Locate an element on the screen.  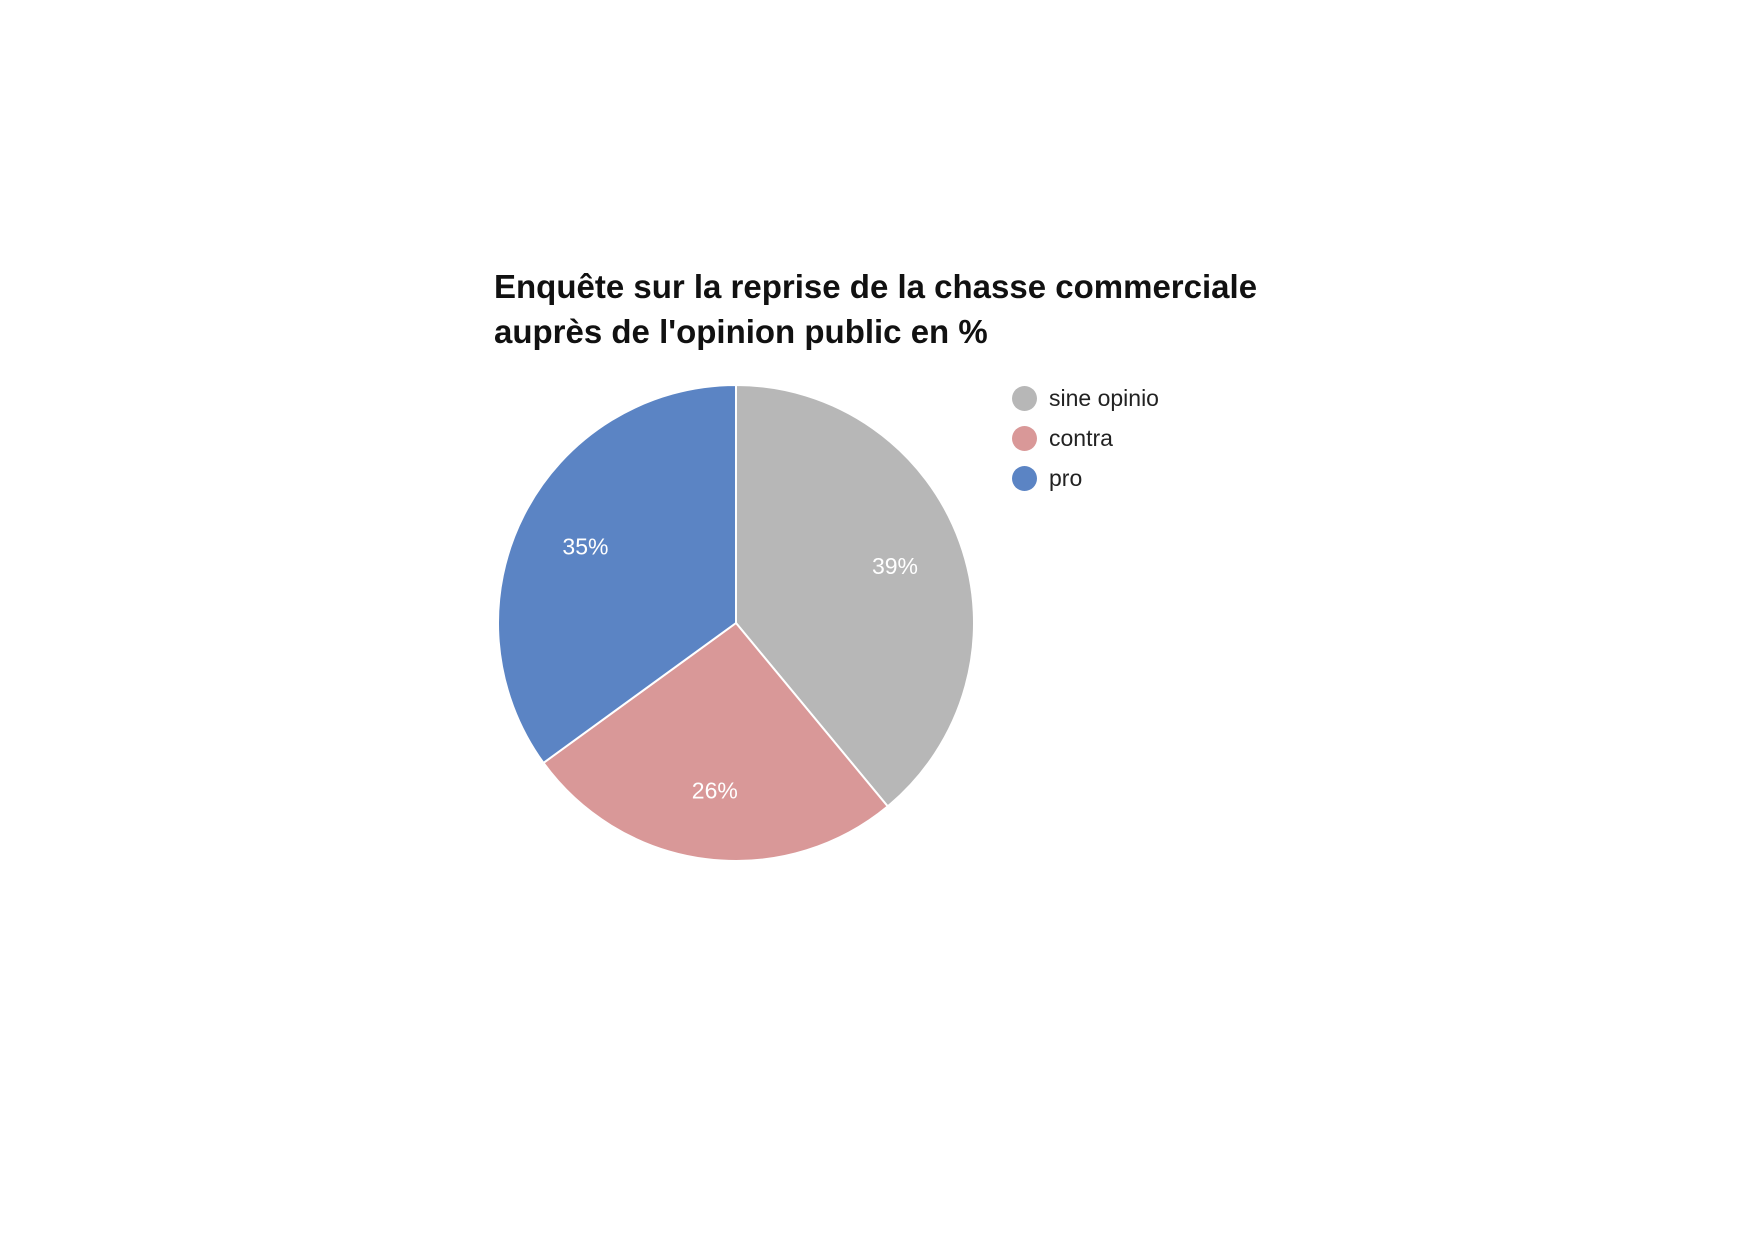
legend-item-pro: pro is located at coordinates (1085, 478).